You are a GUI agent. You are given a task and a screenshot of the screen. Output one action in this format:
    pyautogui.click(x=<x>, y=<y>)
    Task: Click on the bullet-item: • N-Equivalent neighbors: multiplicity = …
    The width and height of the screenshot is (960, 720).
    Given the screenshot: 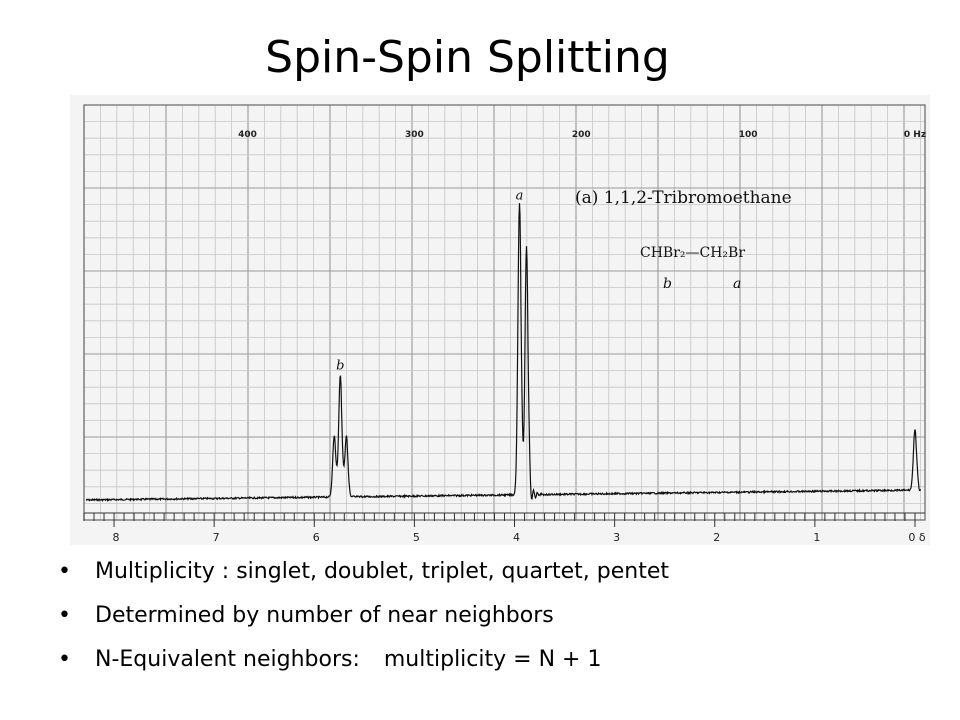 What is the action you would take?
    pyautogui.click(x=488, y=663)
    